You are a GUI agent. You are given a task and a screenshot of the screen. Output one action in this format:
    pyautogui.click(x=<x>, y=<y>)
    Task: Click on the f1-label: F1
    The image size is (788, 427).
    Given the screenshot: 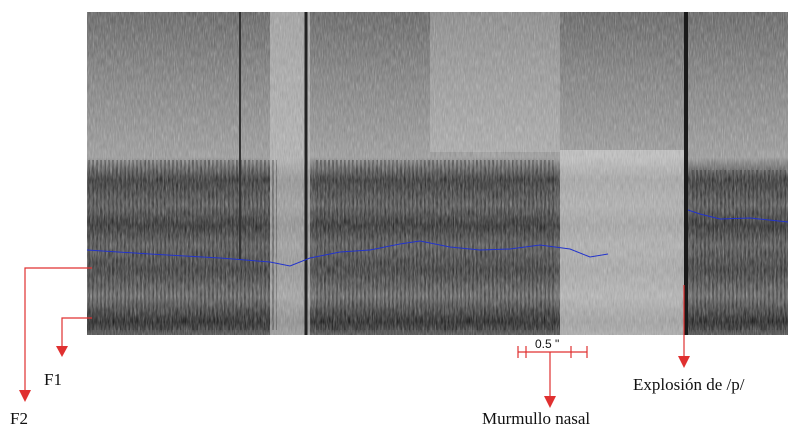 What is the action you would take?
    pyautogui.click(x=53, y=379)
    